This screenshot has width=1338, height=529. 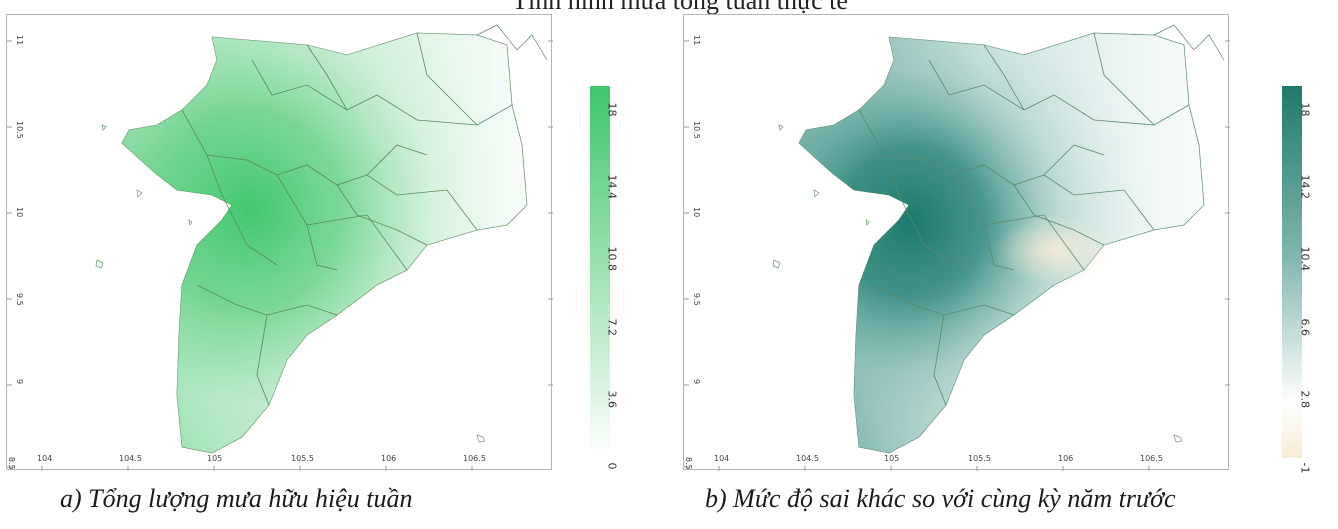 I want to click on lat-tick-a-2: 10.5, so click(x=19, y=130).